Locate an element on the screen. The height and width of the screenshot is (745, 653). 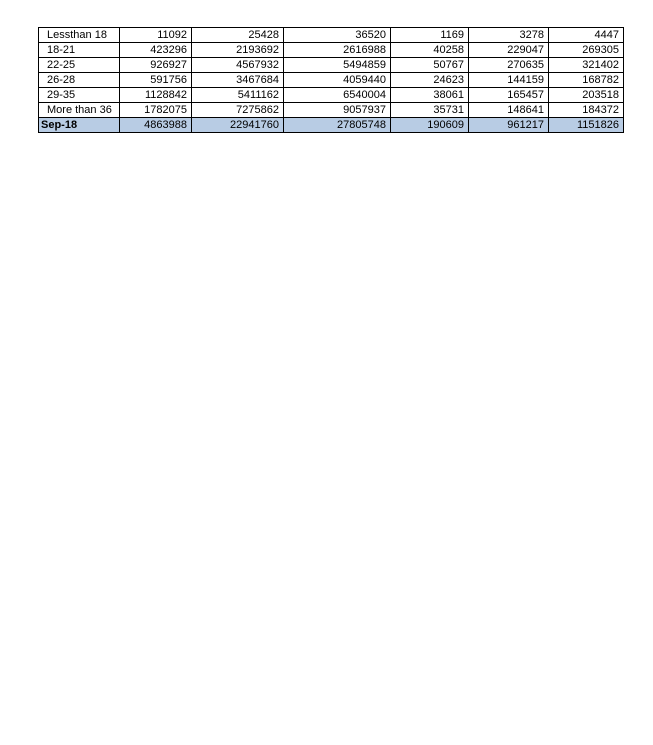
cell: 4059440 is located at coordinates (337, 80).